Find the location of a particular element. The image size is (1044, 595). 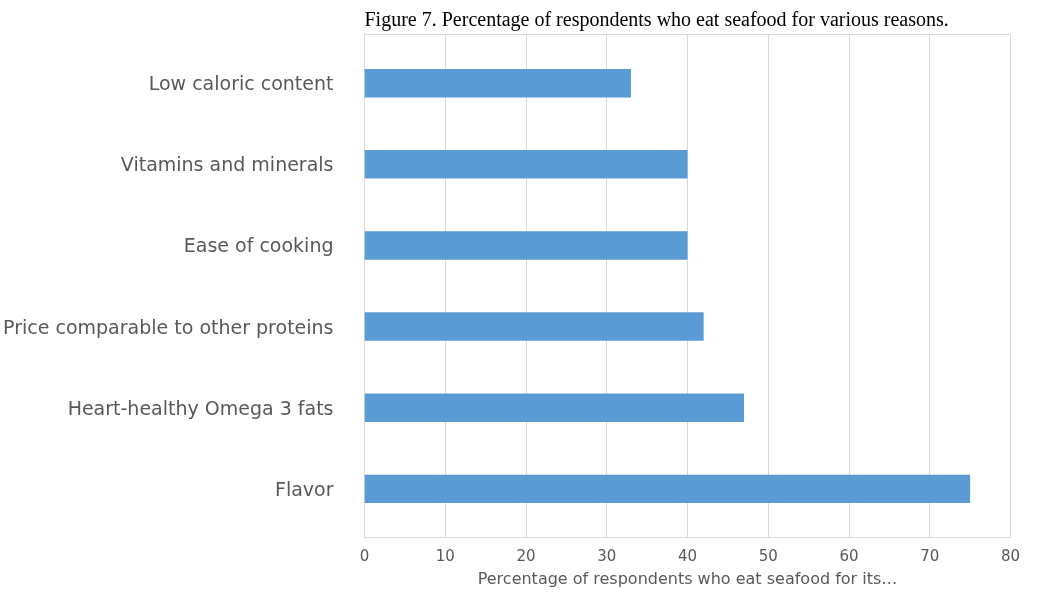

y-tick-label: Ease of cooking is located at coordinates (258, 245).